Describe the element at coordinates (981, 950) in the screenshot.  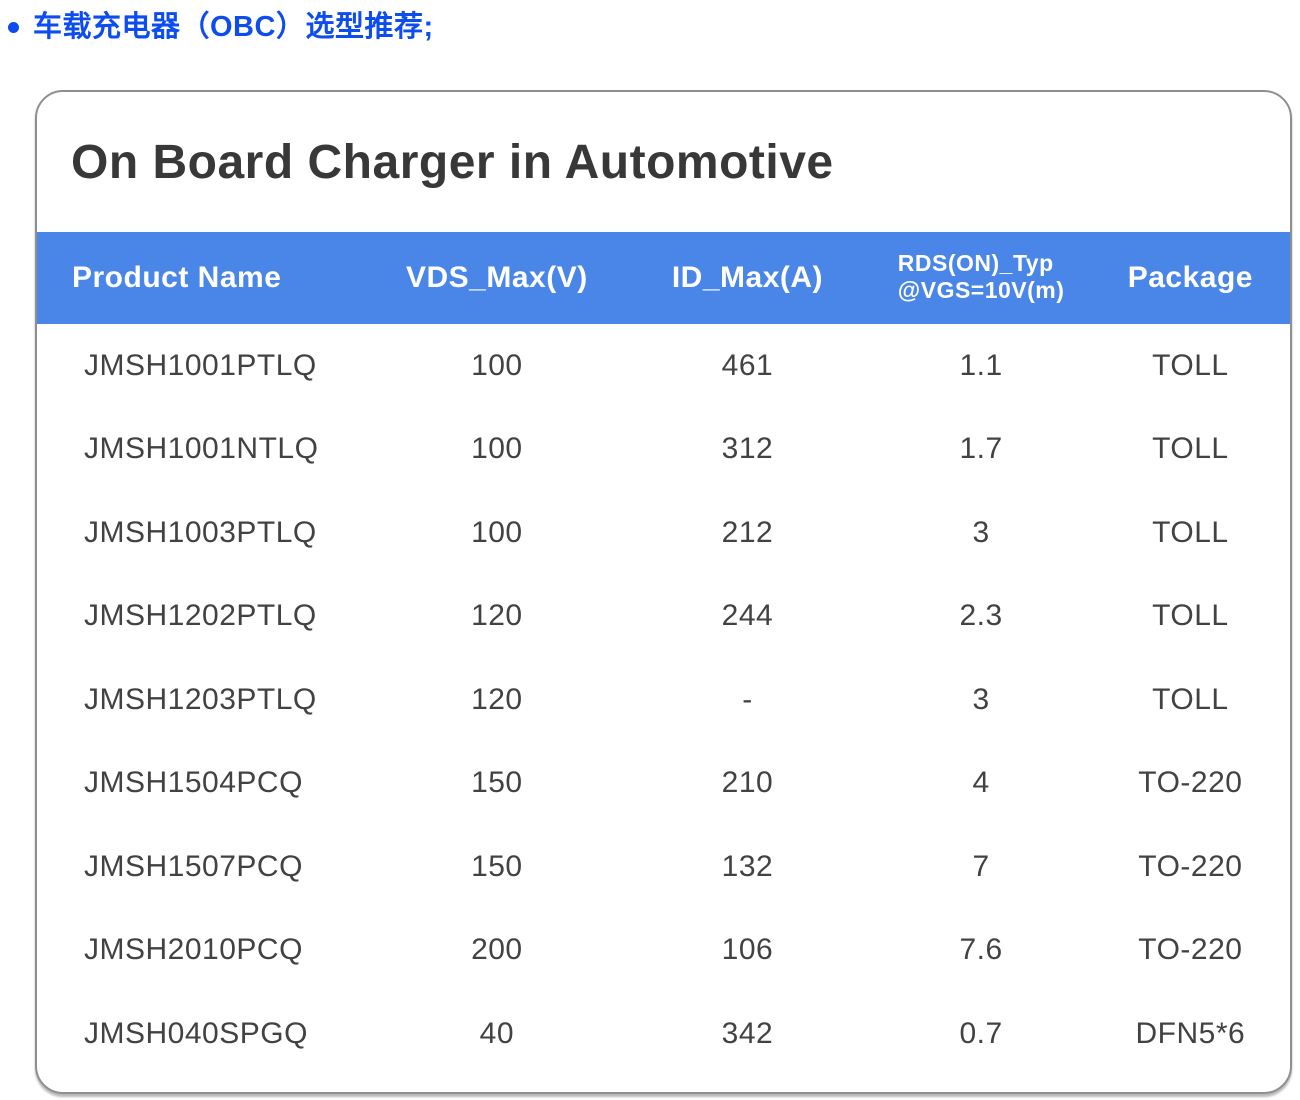
I see `table-cell: 7.6` at that location.